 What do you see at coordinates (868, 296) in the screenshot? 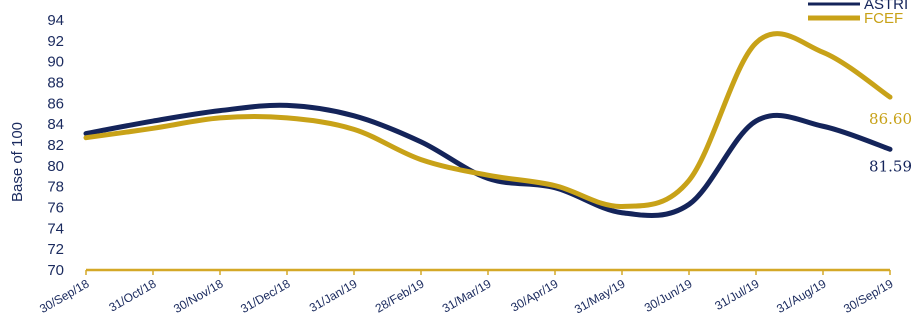
I see `x-tick-label: 30/Sep/19` at bounding box center [868, 296].